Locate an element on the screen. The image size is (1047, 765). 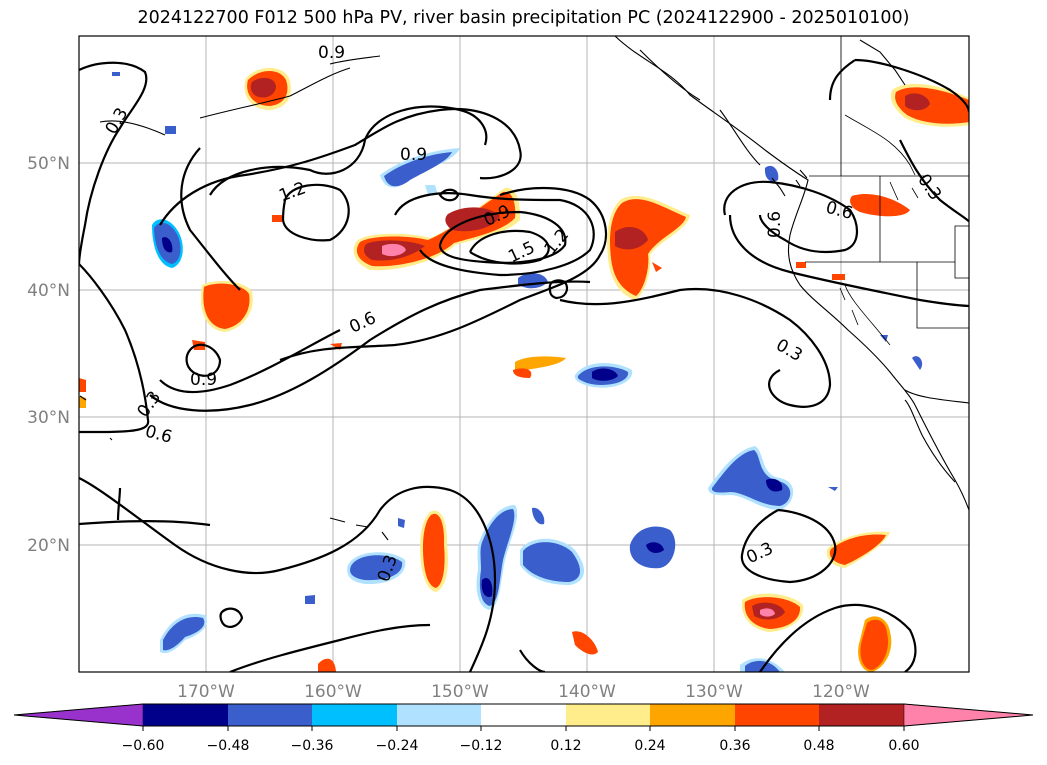
lon-label: 160°W is located at coordinates (333, 692).